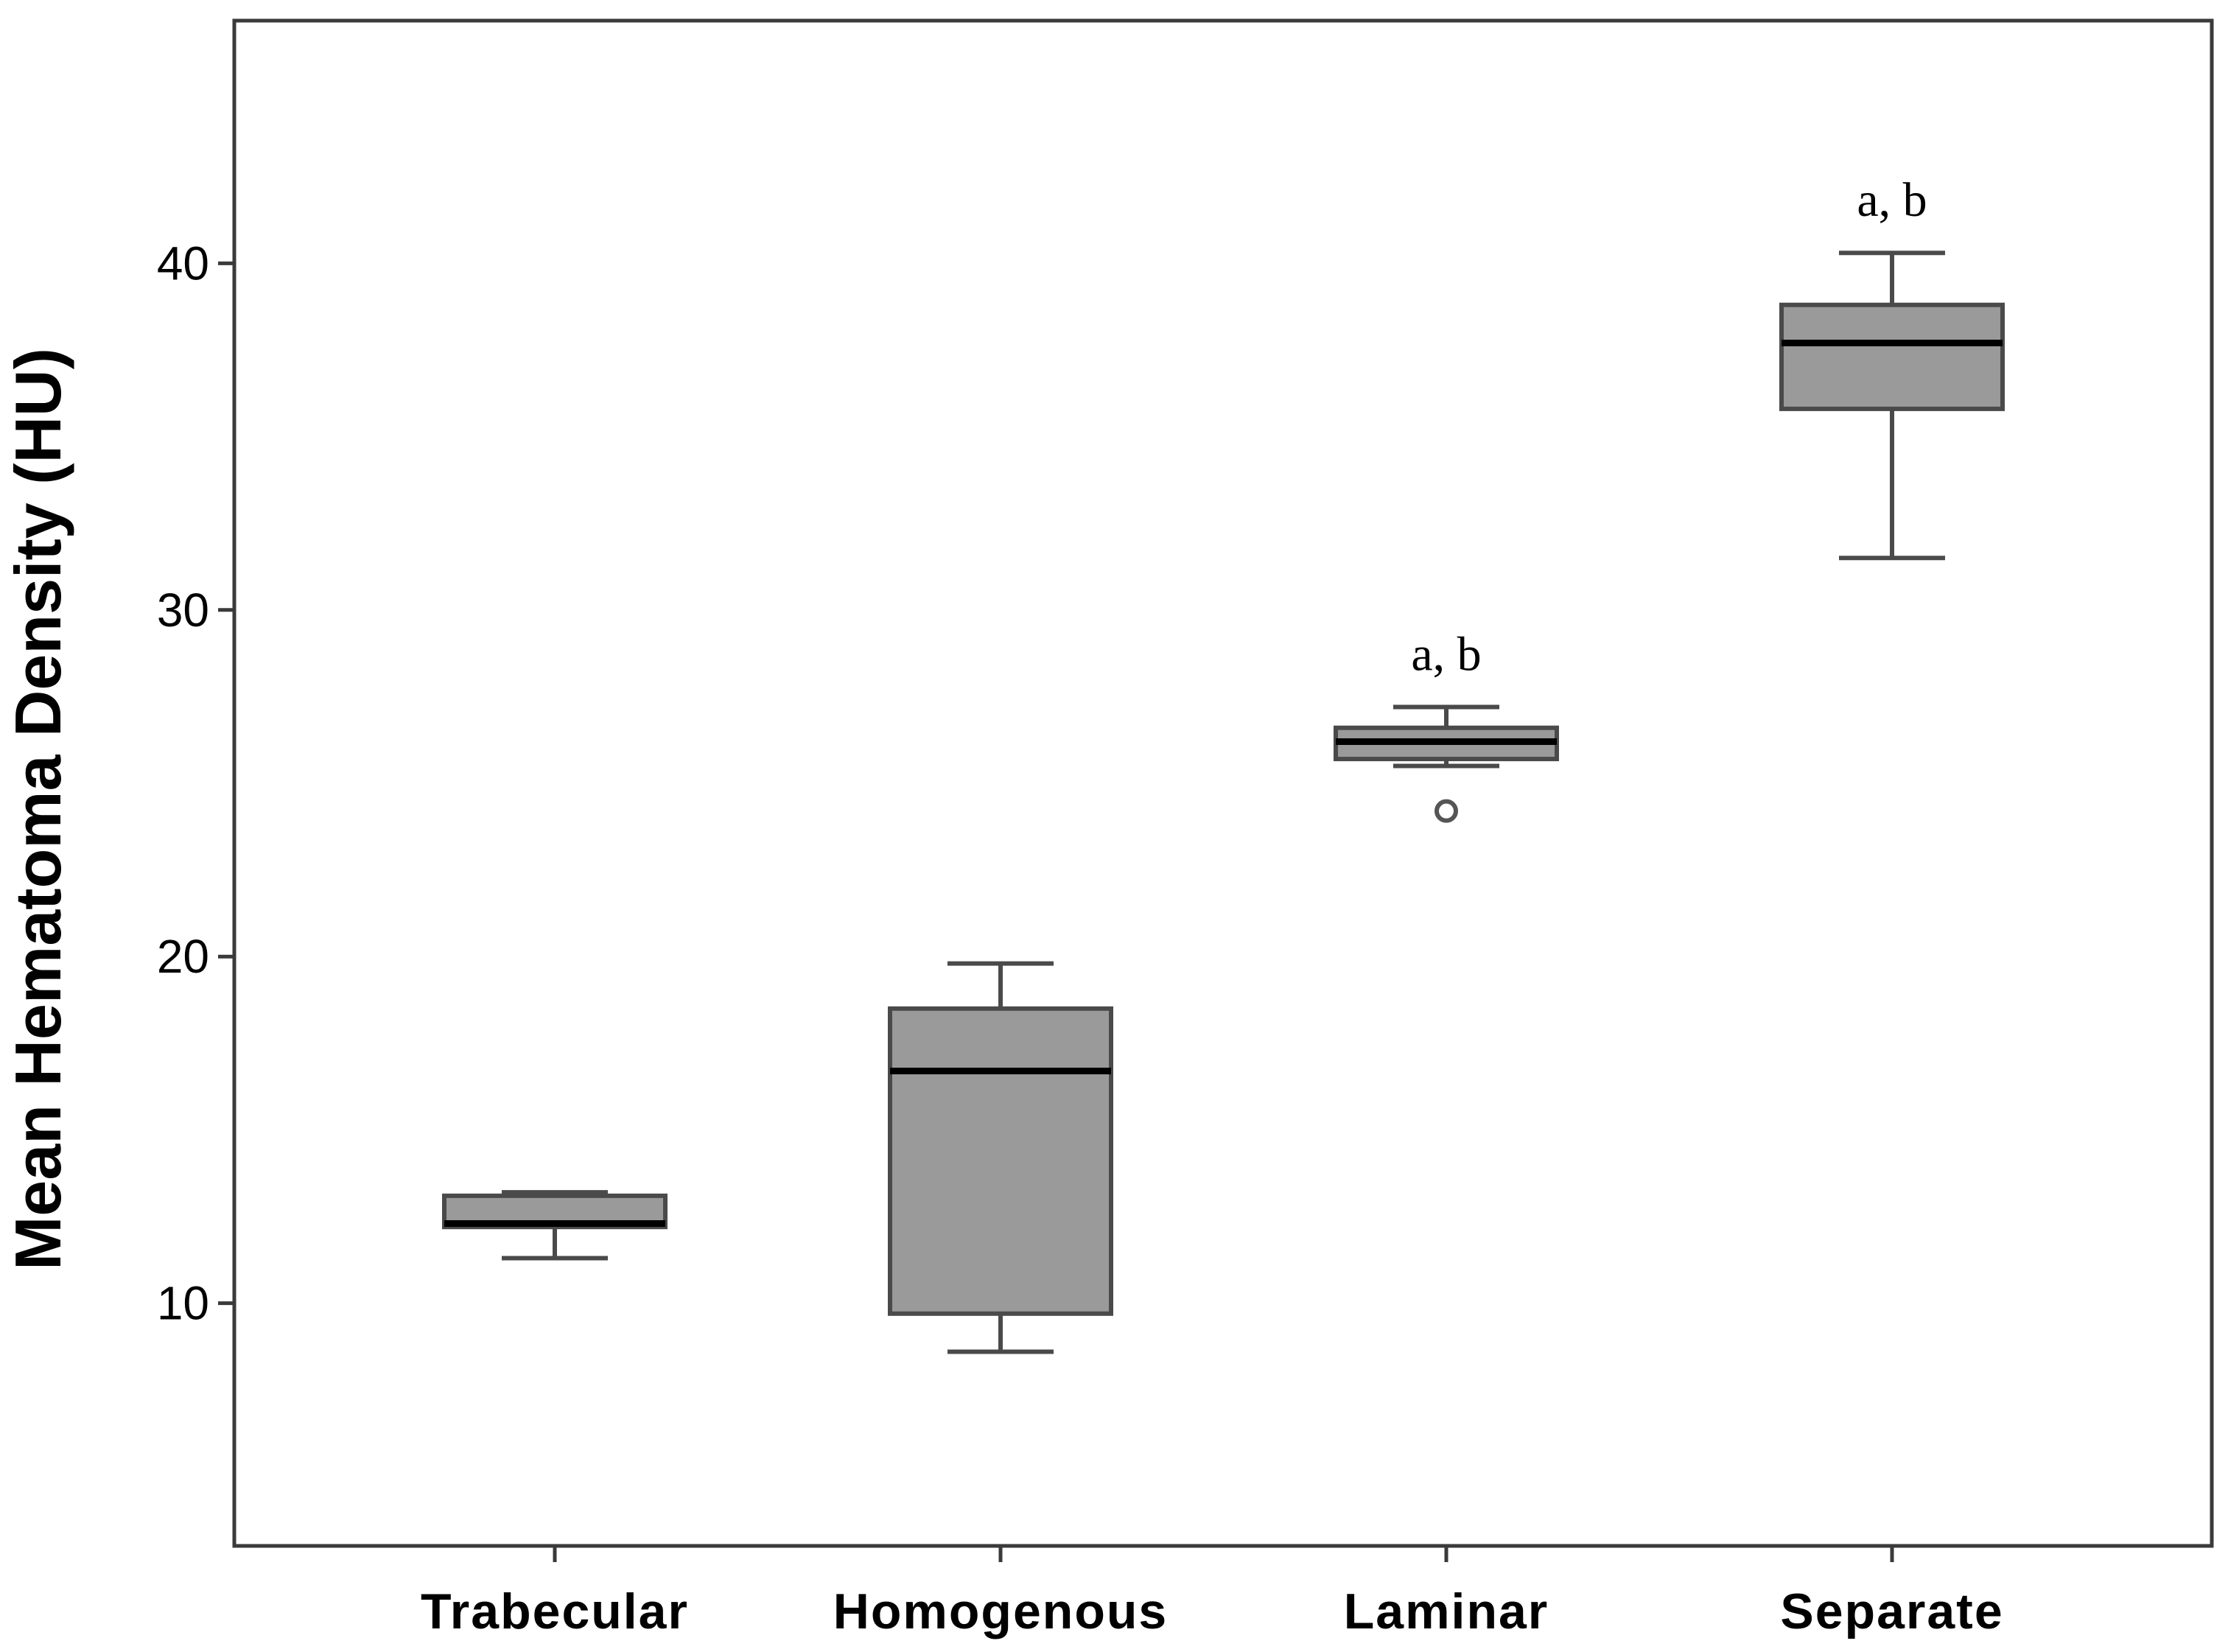 The width and height of the screenshot is (2228, 1652). What do you see at coordinates (183, 956) in the screenshot?
I see `y-tick-label-20: 20` at bounding box center [183, 956].